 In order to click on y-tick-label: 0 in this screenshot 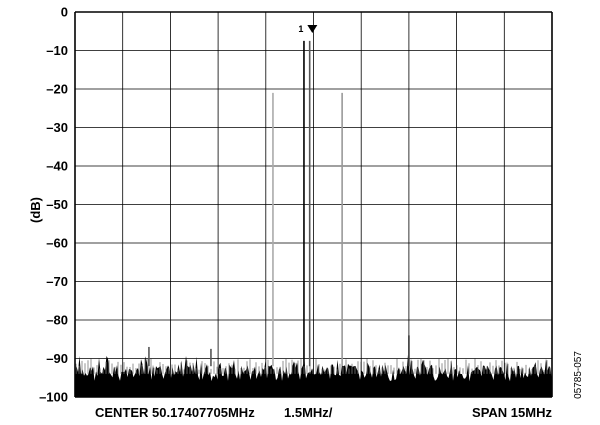, I will do `click(64, 12)`.